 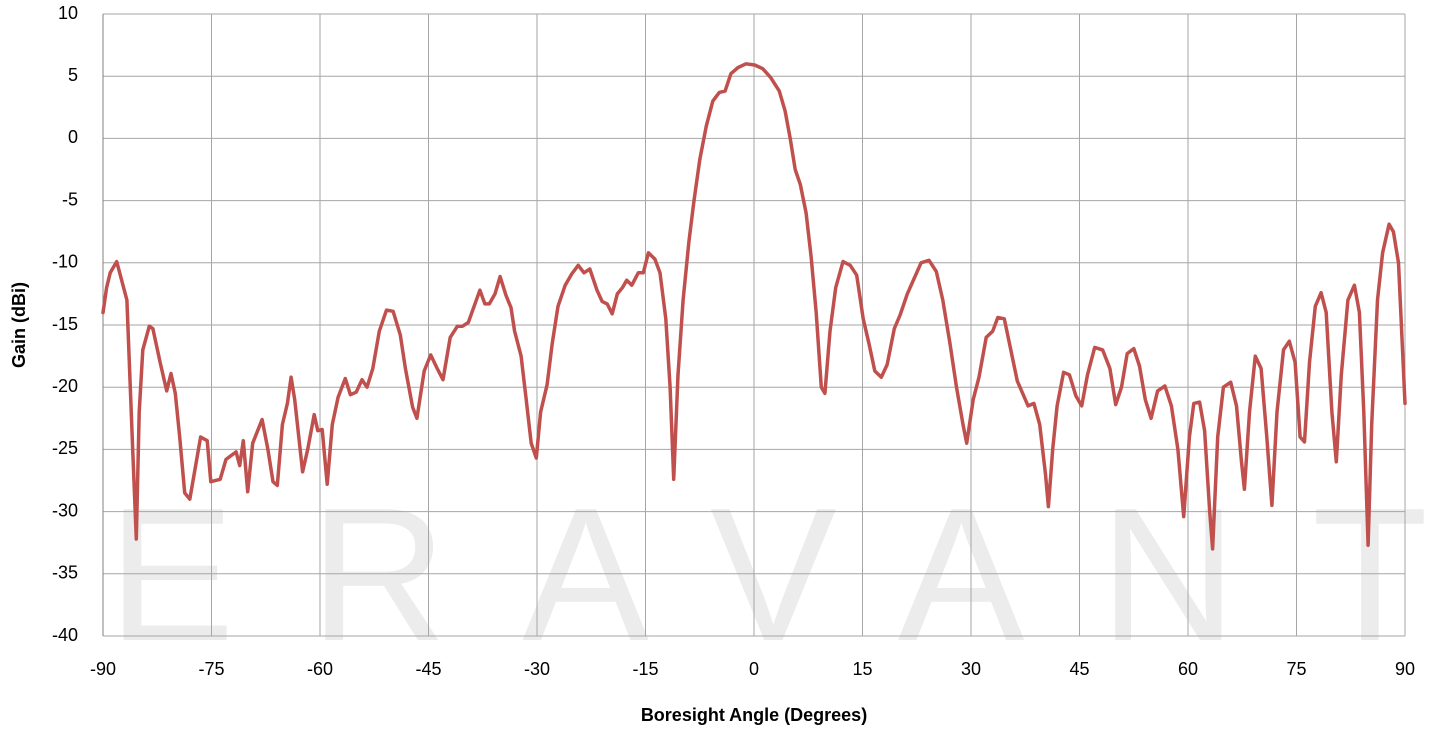 What do you see at coordinates (103, 669) in the screenshot?
I see `x-tick-label: -90` at bounding box center [103, 669].